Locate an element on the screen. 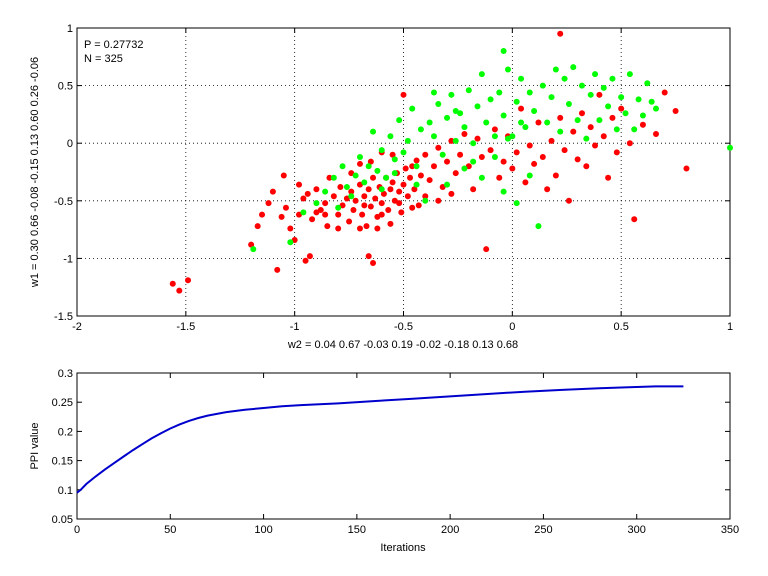 This screenshot has width=768, height=576. scatter-y-tick-label: -1.5 is located at coordinates (63, 317).